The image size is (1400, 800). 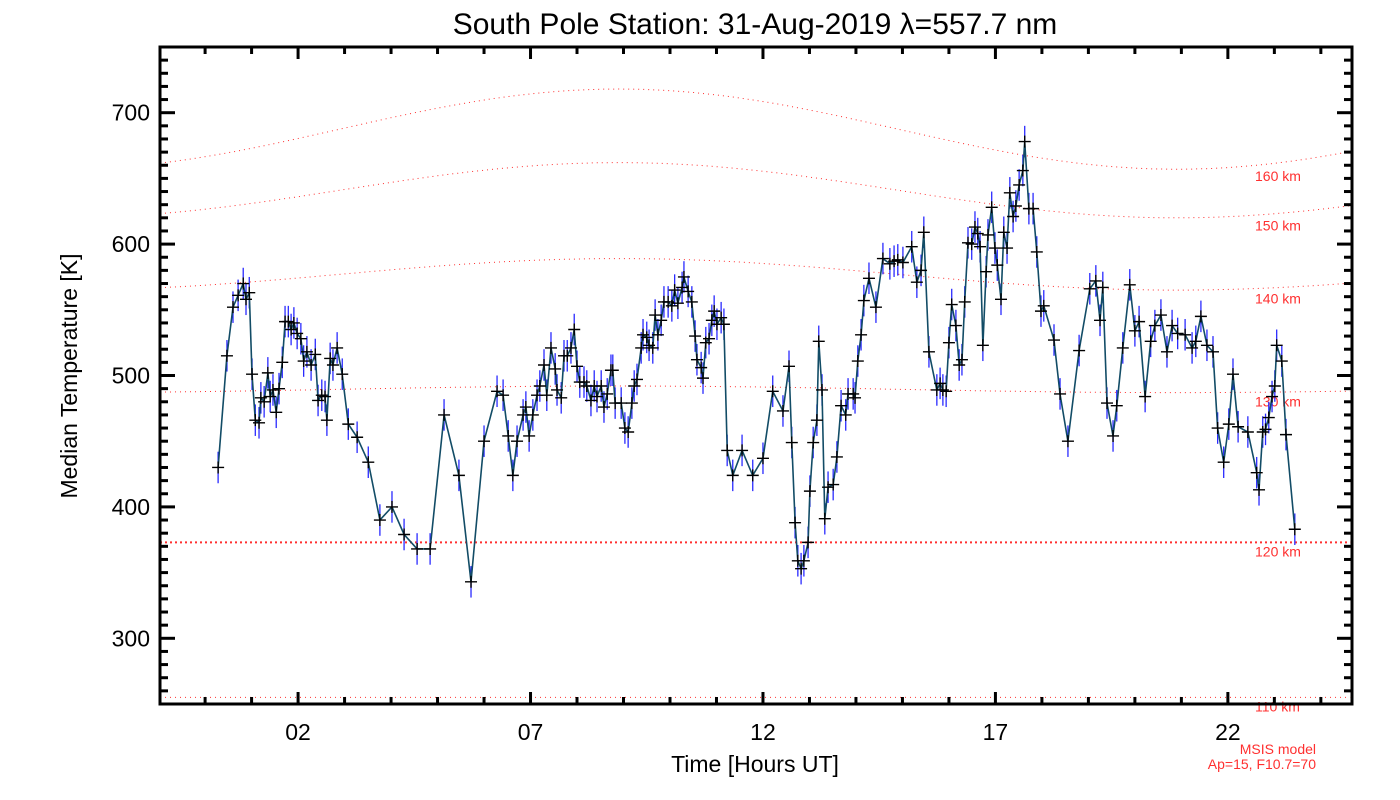 What do you see at coordinates (1278, 749) in the screenshot?
I see `msis-model-note: MSIS model` at bounding box center [1278, 749].